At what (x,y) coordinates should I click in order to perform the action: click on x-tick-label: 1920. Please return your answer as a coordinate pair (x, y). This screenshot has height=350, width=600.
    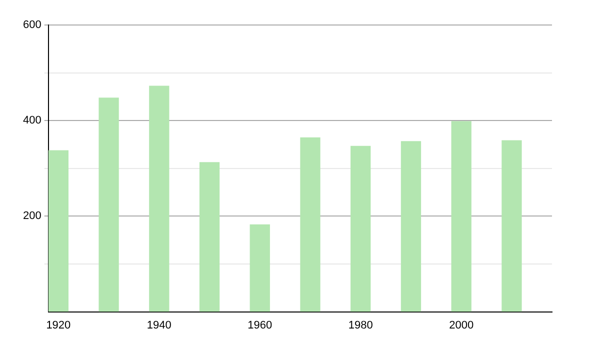
    Looking at the image, I should click on (58, 325).